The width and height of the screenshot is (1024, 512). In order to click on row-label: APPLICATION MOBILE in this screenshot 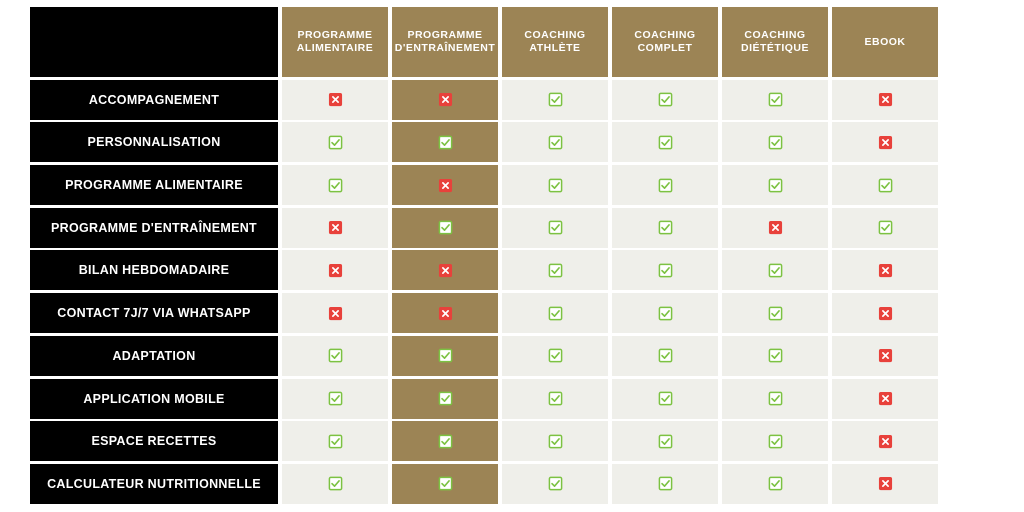, I will do `click(154, 398)`.